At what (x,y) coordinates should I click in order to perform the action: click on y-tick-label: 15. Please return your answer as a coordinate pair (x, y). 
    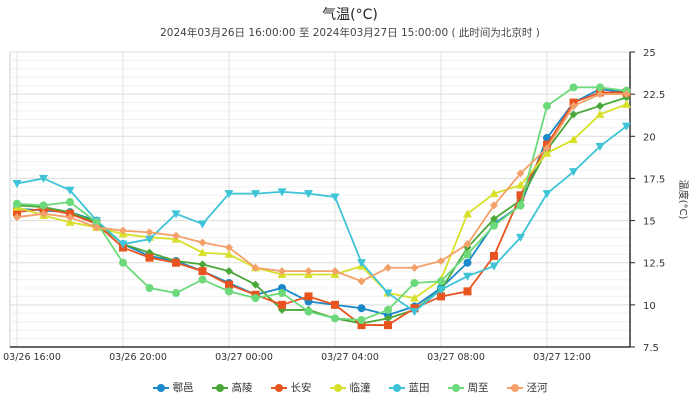
    Looking at the image, I should click on (649, 222).